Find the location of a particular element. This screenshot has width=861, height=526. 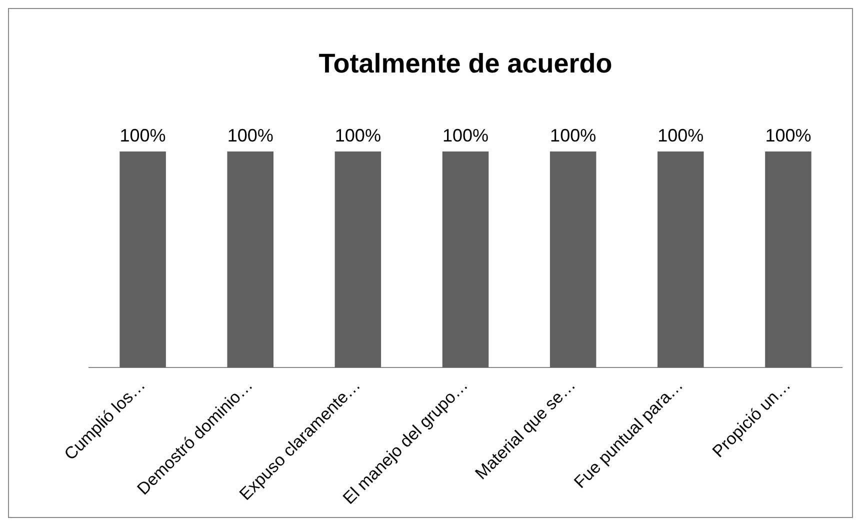

chart-title: Totalmente de acuerdo is located at coordinates (465, 63).